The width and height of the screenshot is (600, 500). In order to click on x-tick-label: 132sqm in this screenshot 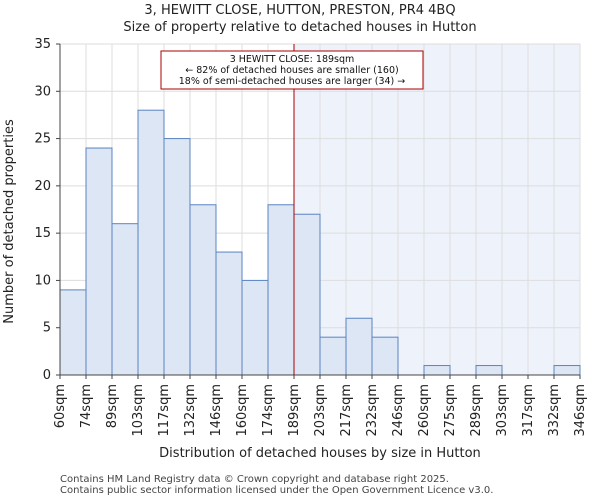, I will do `click(190, 410)`.